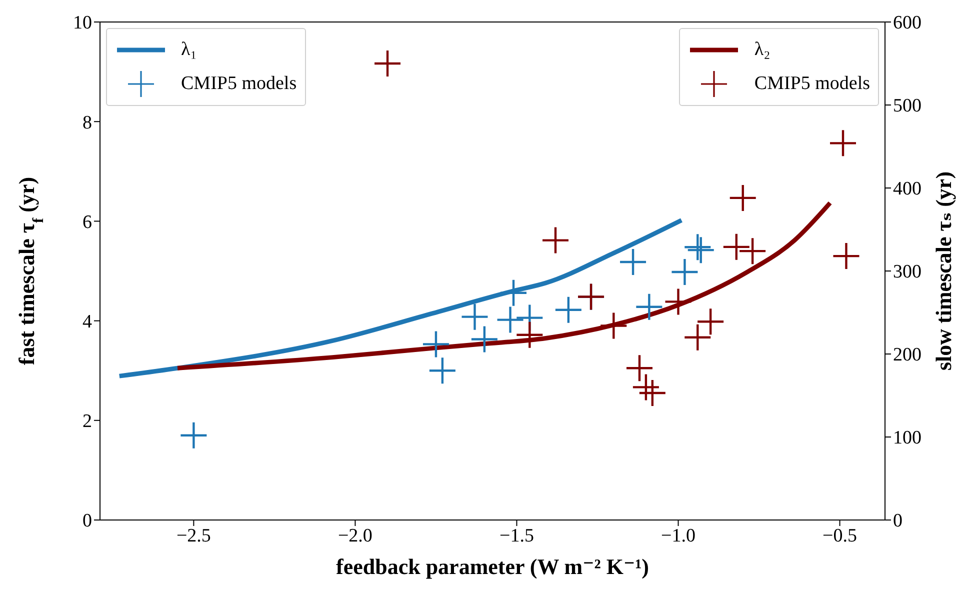 The width and height of the screenshot is (965, 590). Describe the element at coordinates (907, 438) in the screenshot. I see `y2-tick-label: 100` at that location.